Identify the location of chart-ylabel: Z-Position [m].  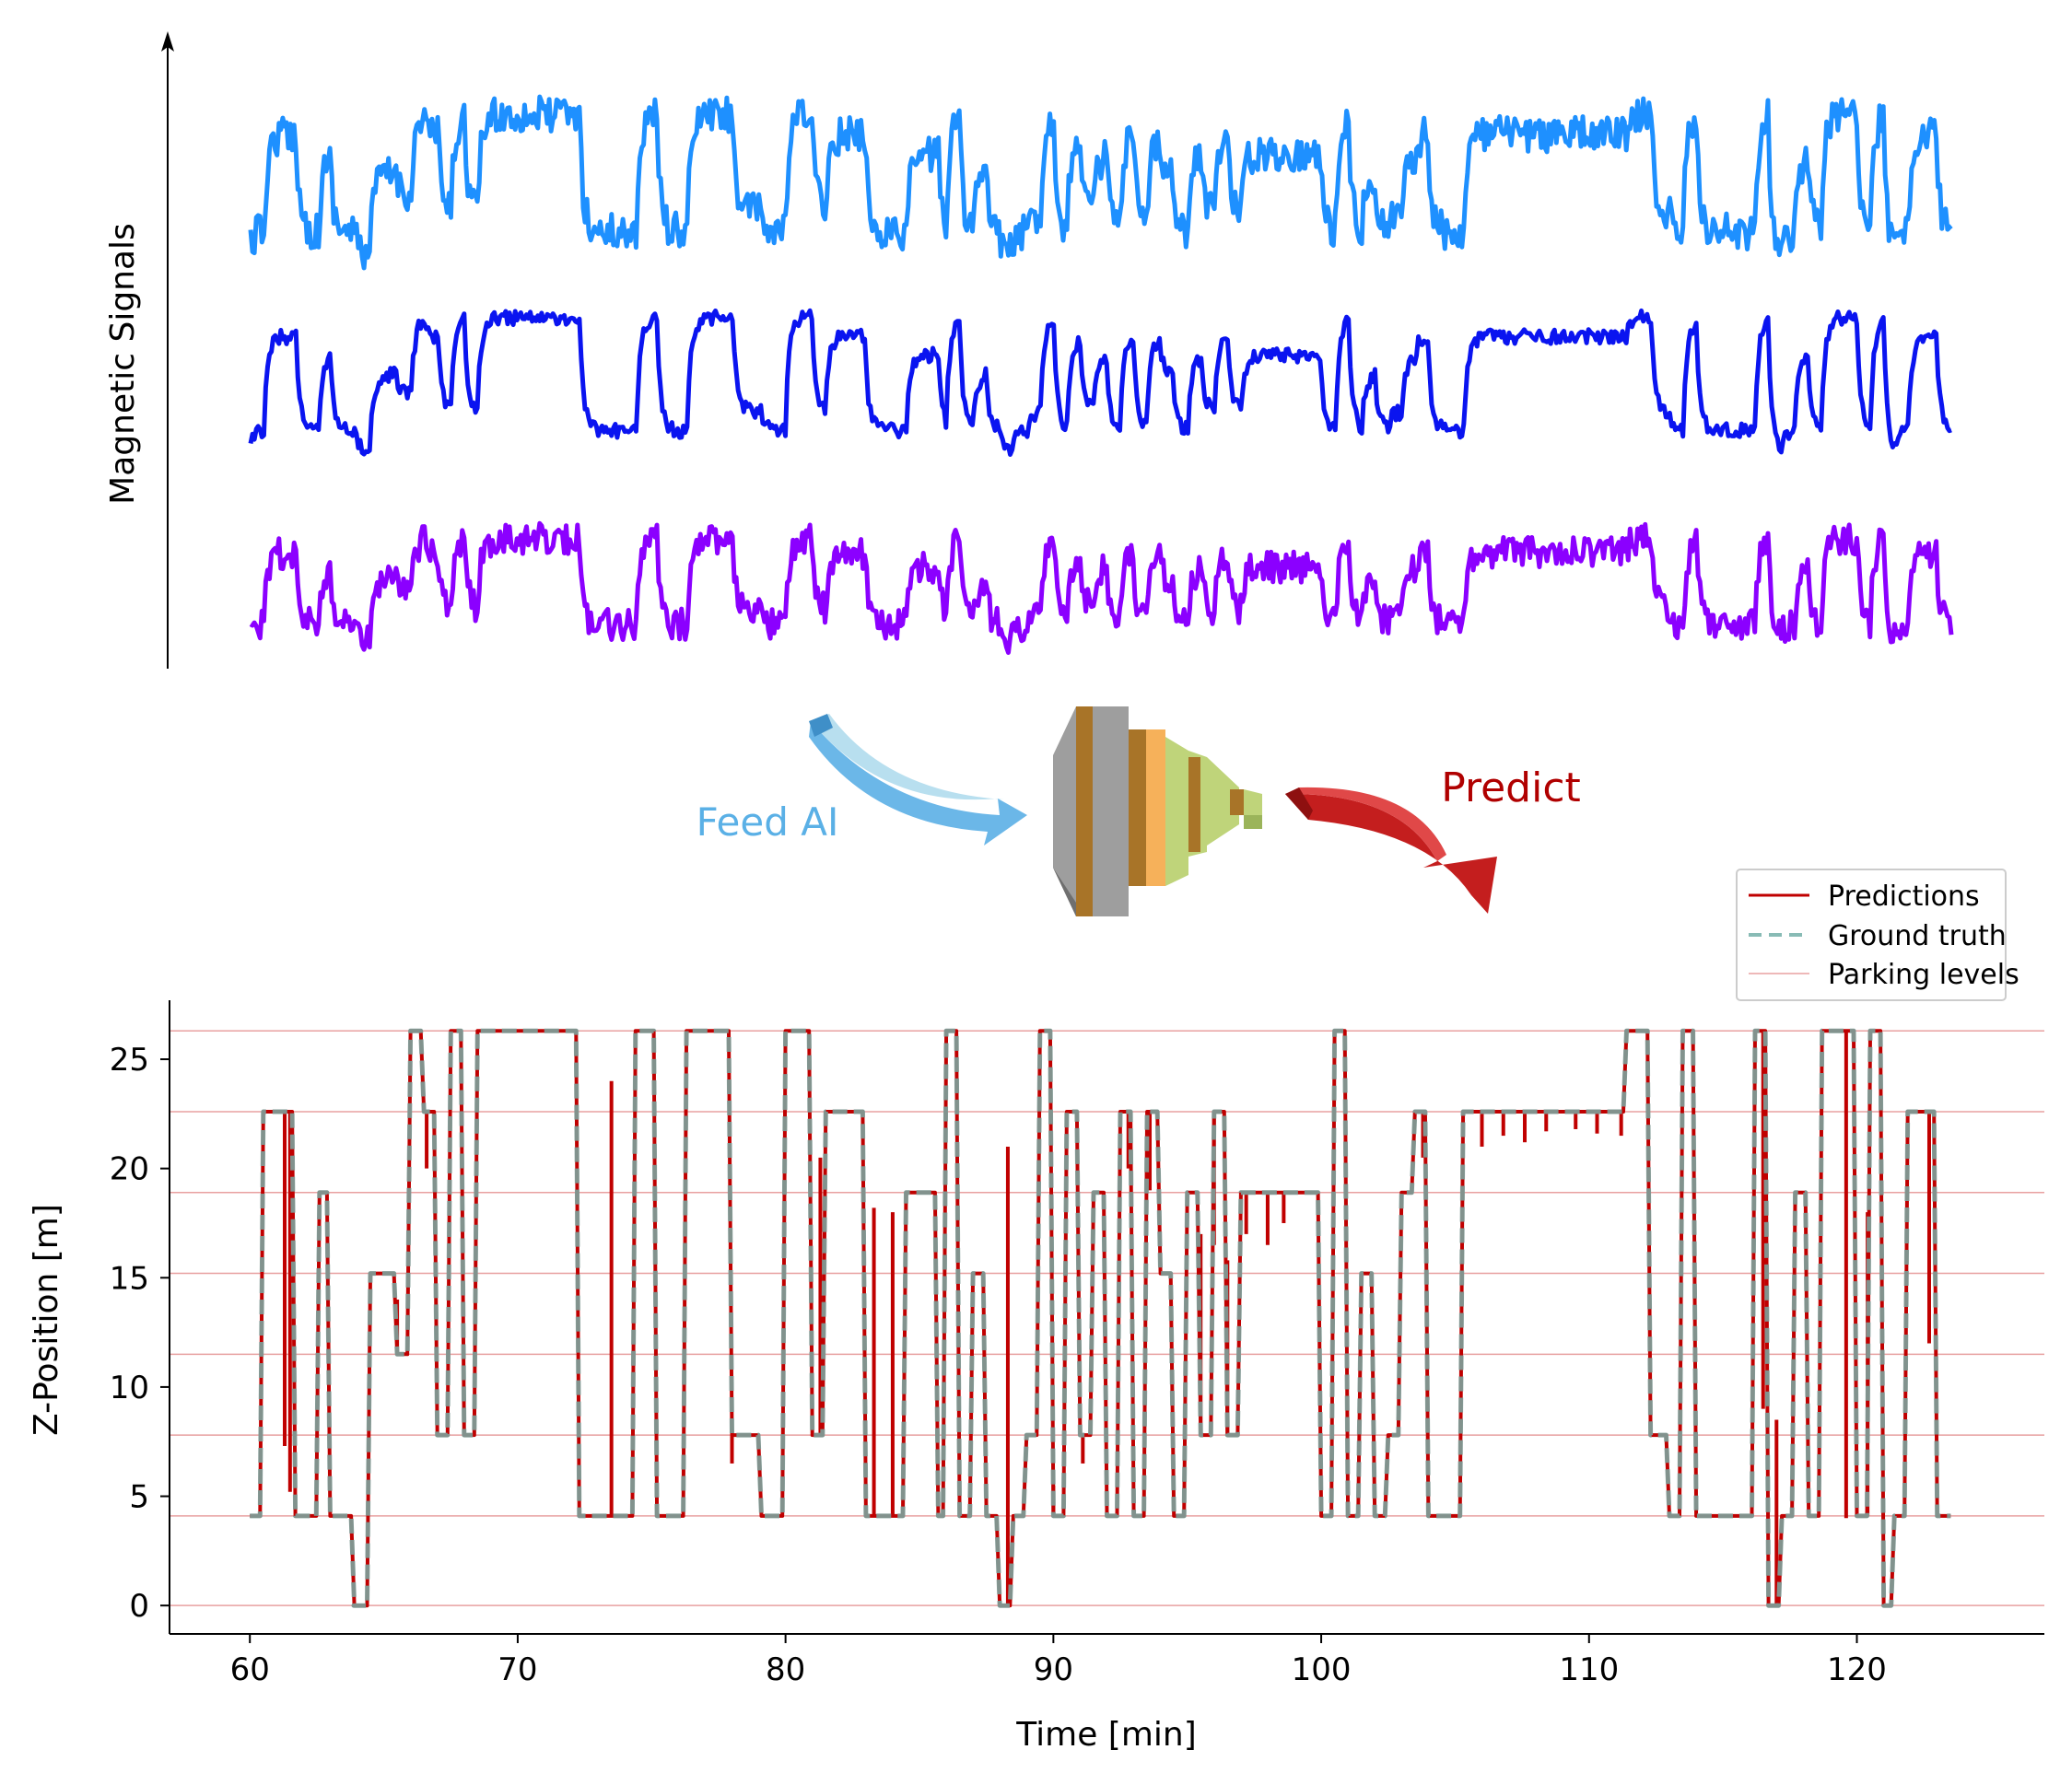
(46, 1320).